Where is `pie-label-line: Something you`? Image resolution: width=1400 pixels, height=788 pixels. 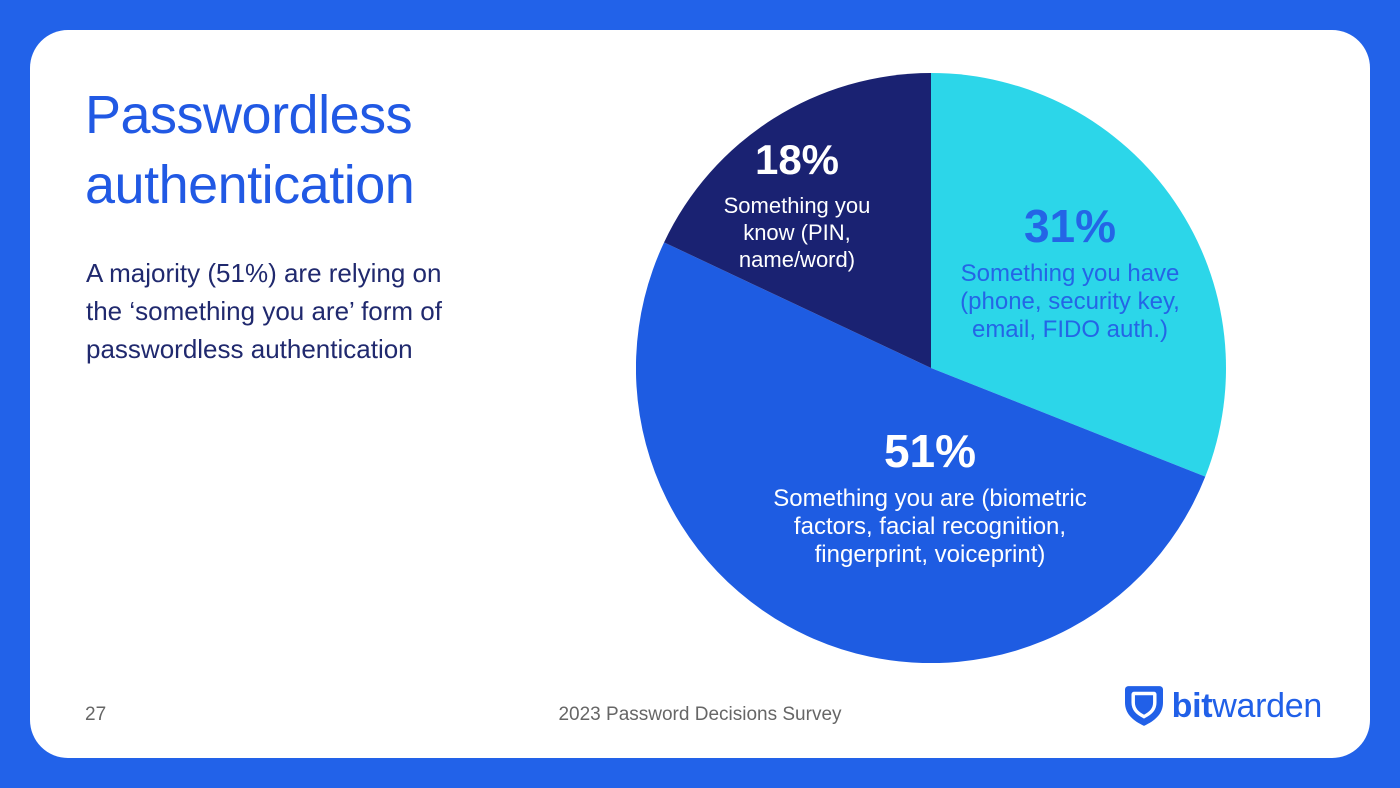
pie-label-line: Something you is located at coordinates (797, 206).